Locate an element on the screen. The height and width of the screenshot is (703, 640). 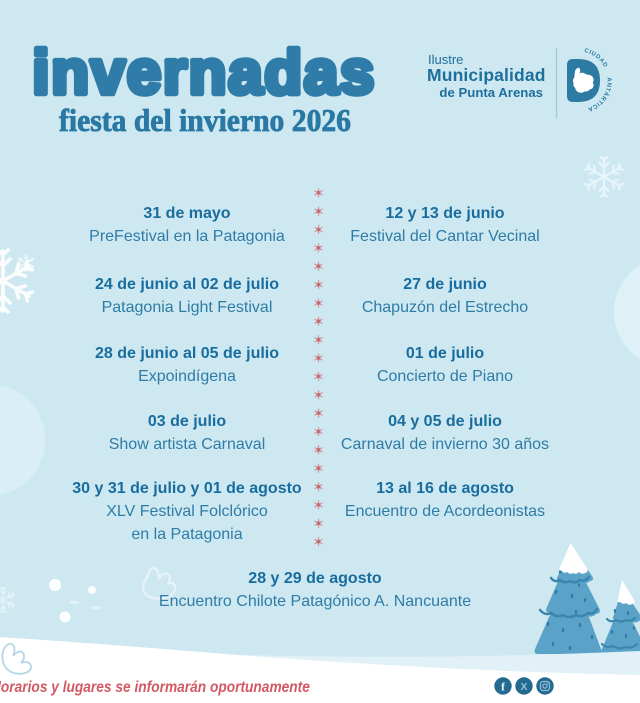
svg-text: f is located at coordinates (503, 686).